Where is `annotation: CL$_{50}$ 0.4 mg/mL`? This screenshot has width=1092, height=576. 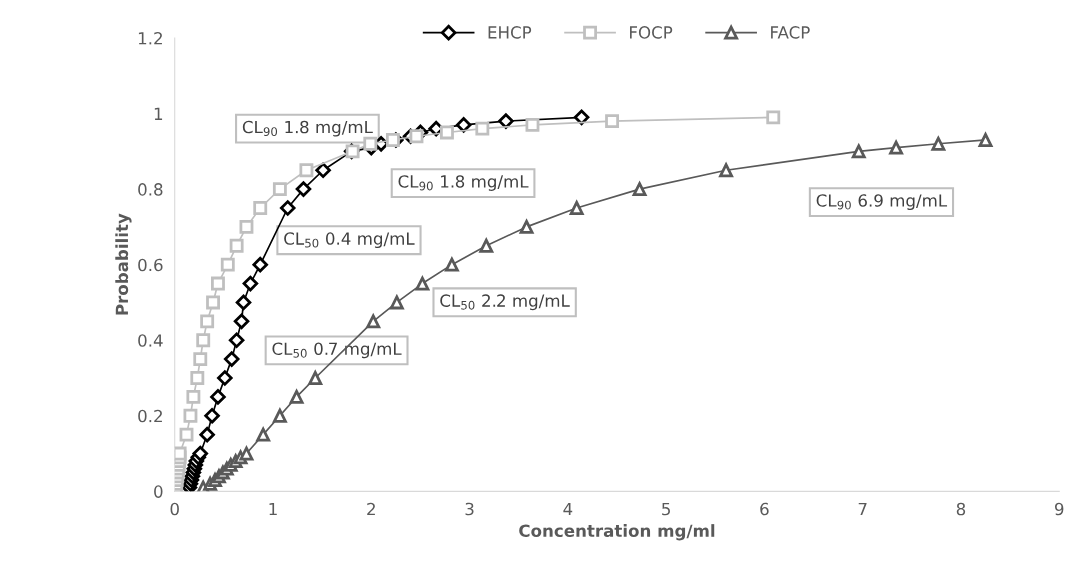
annotation: CL$_{50}$ 0.4 mg/mL is located at coordinates (349, 240).